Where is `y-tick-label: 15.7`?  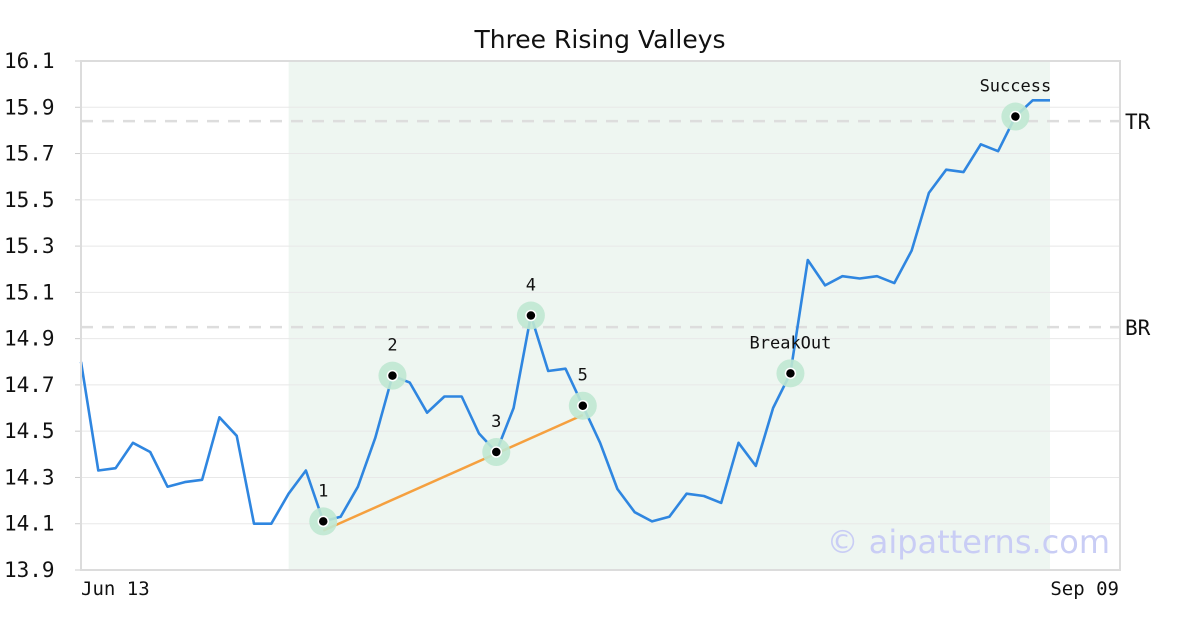 y-tick-label: 15.7 is located at coordinates (29, 154).